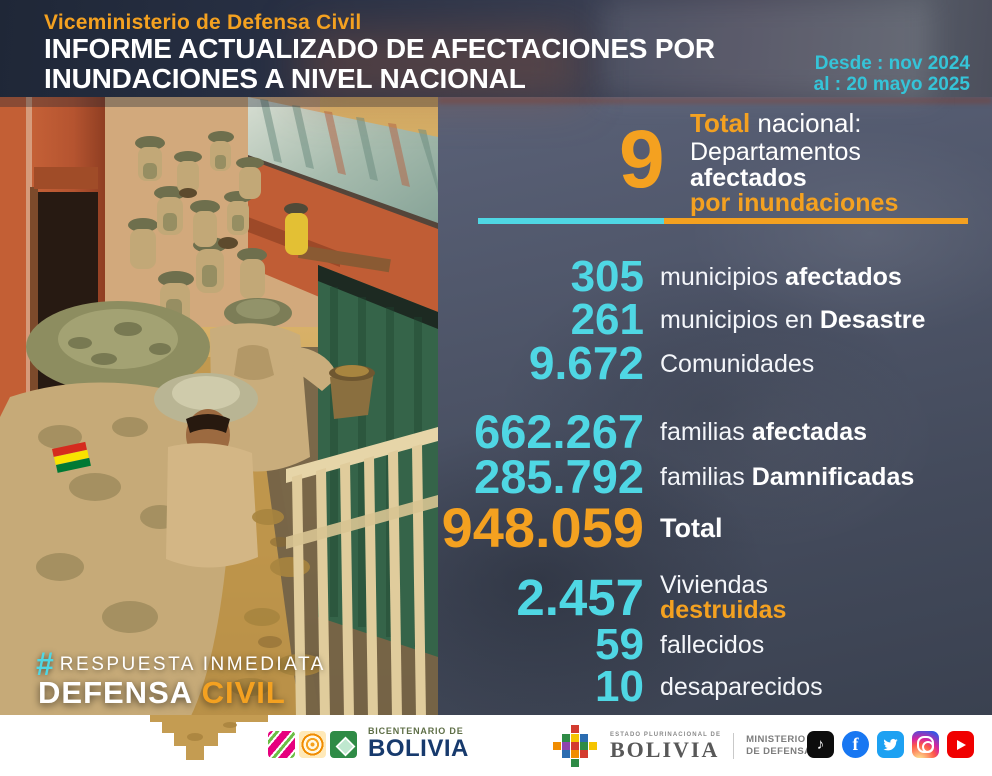  I want to click on stat-label: Comunidades, so click(737, 363).